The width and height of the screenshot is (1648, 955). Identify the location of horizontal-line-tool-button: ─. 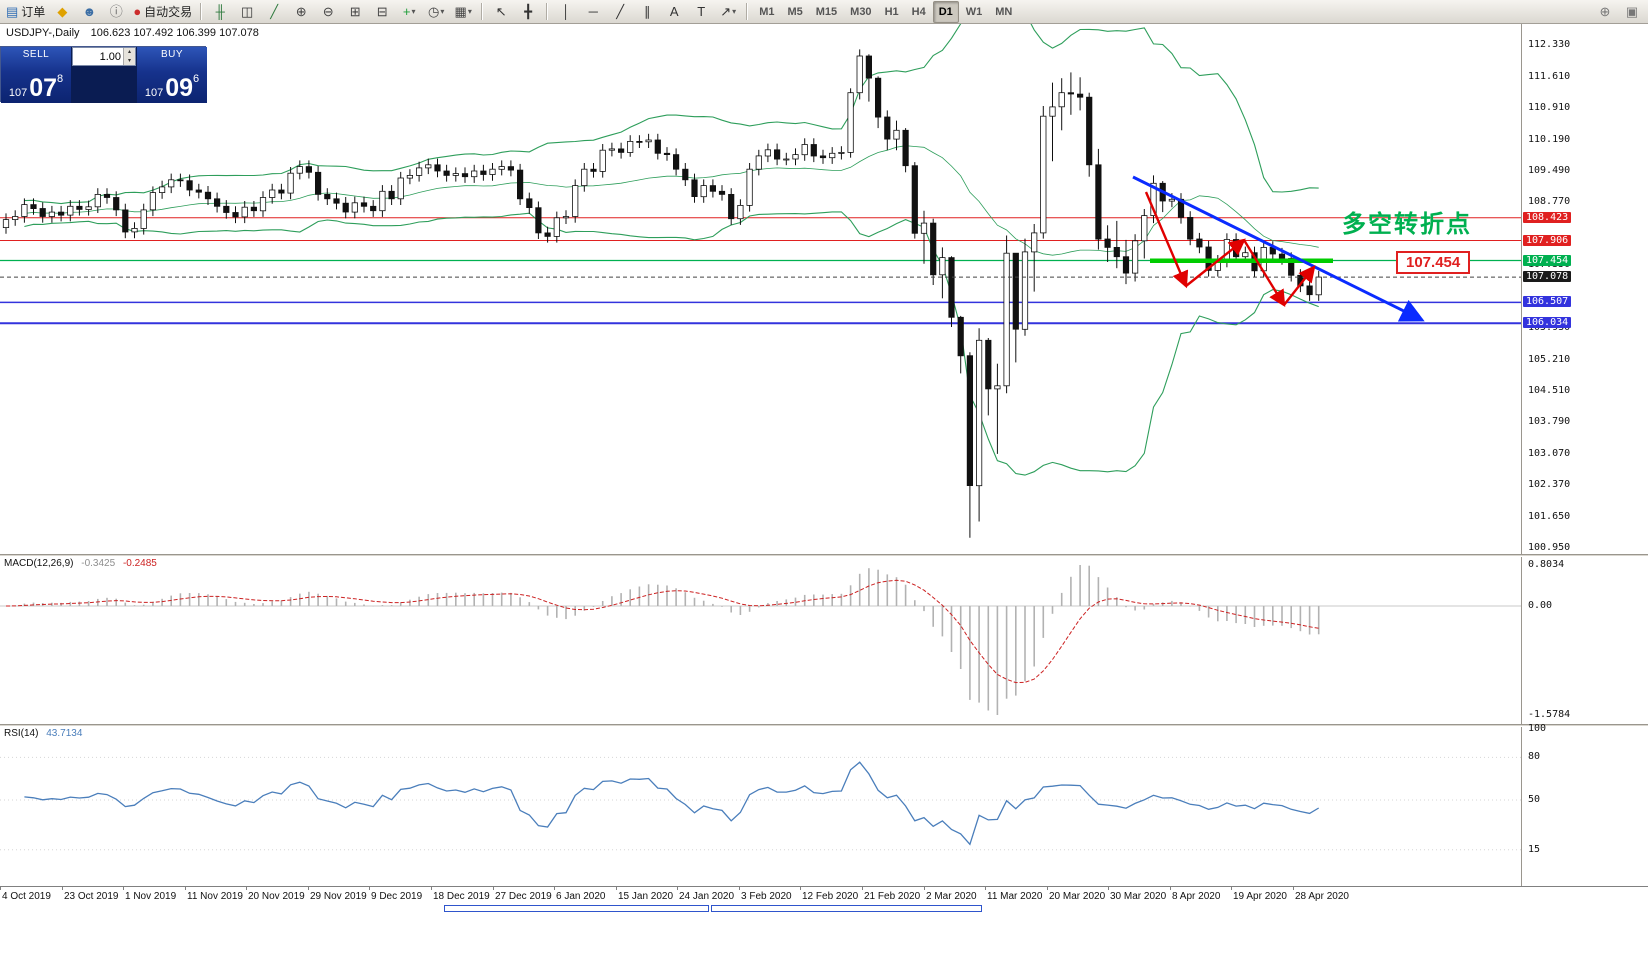
(593, 12).